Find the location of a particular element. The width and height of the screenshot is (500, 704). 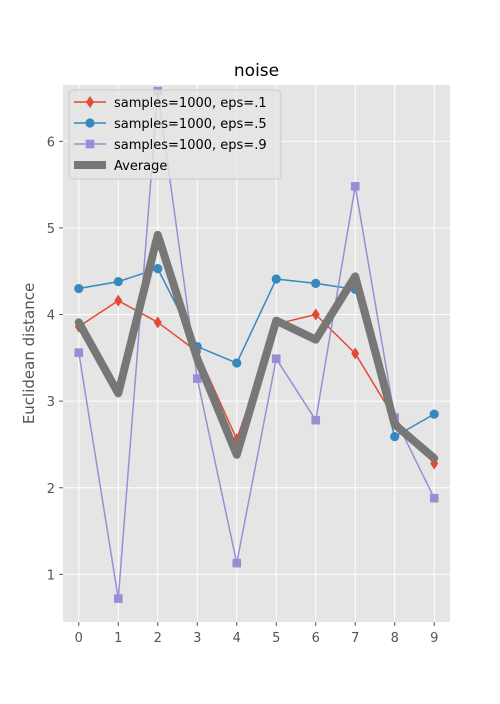

y-tick-label: 6 is located at coordinates (51, 142).